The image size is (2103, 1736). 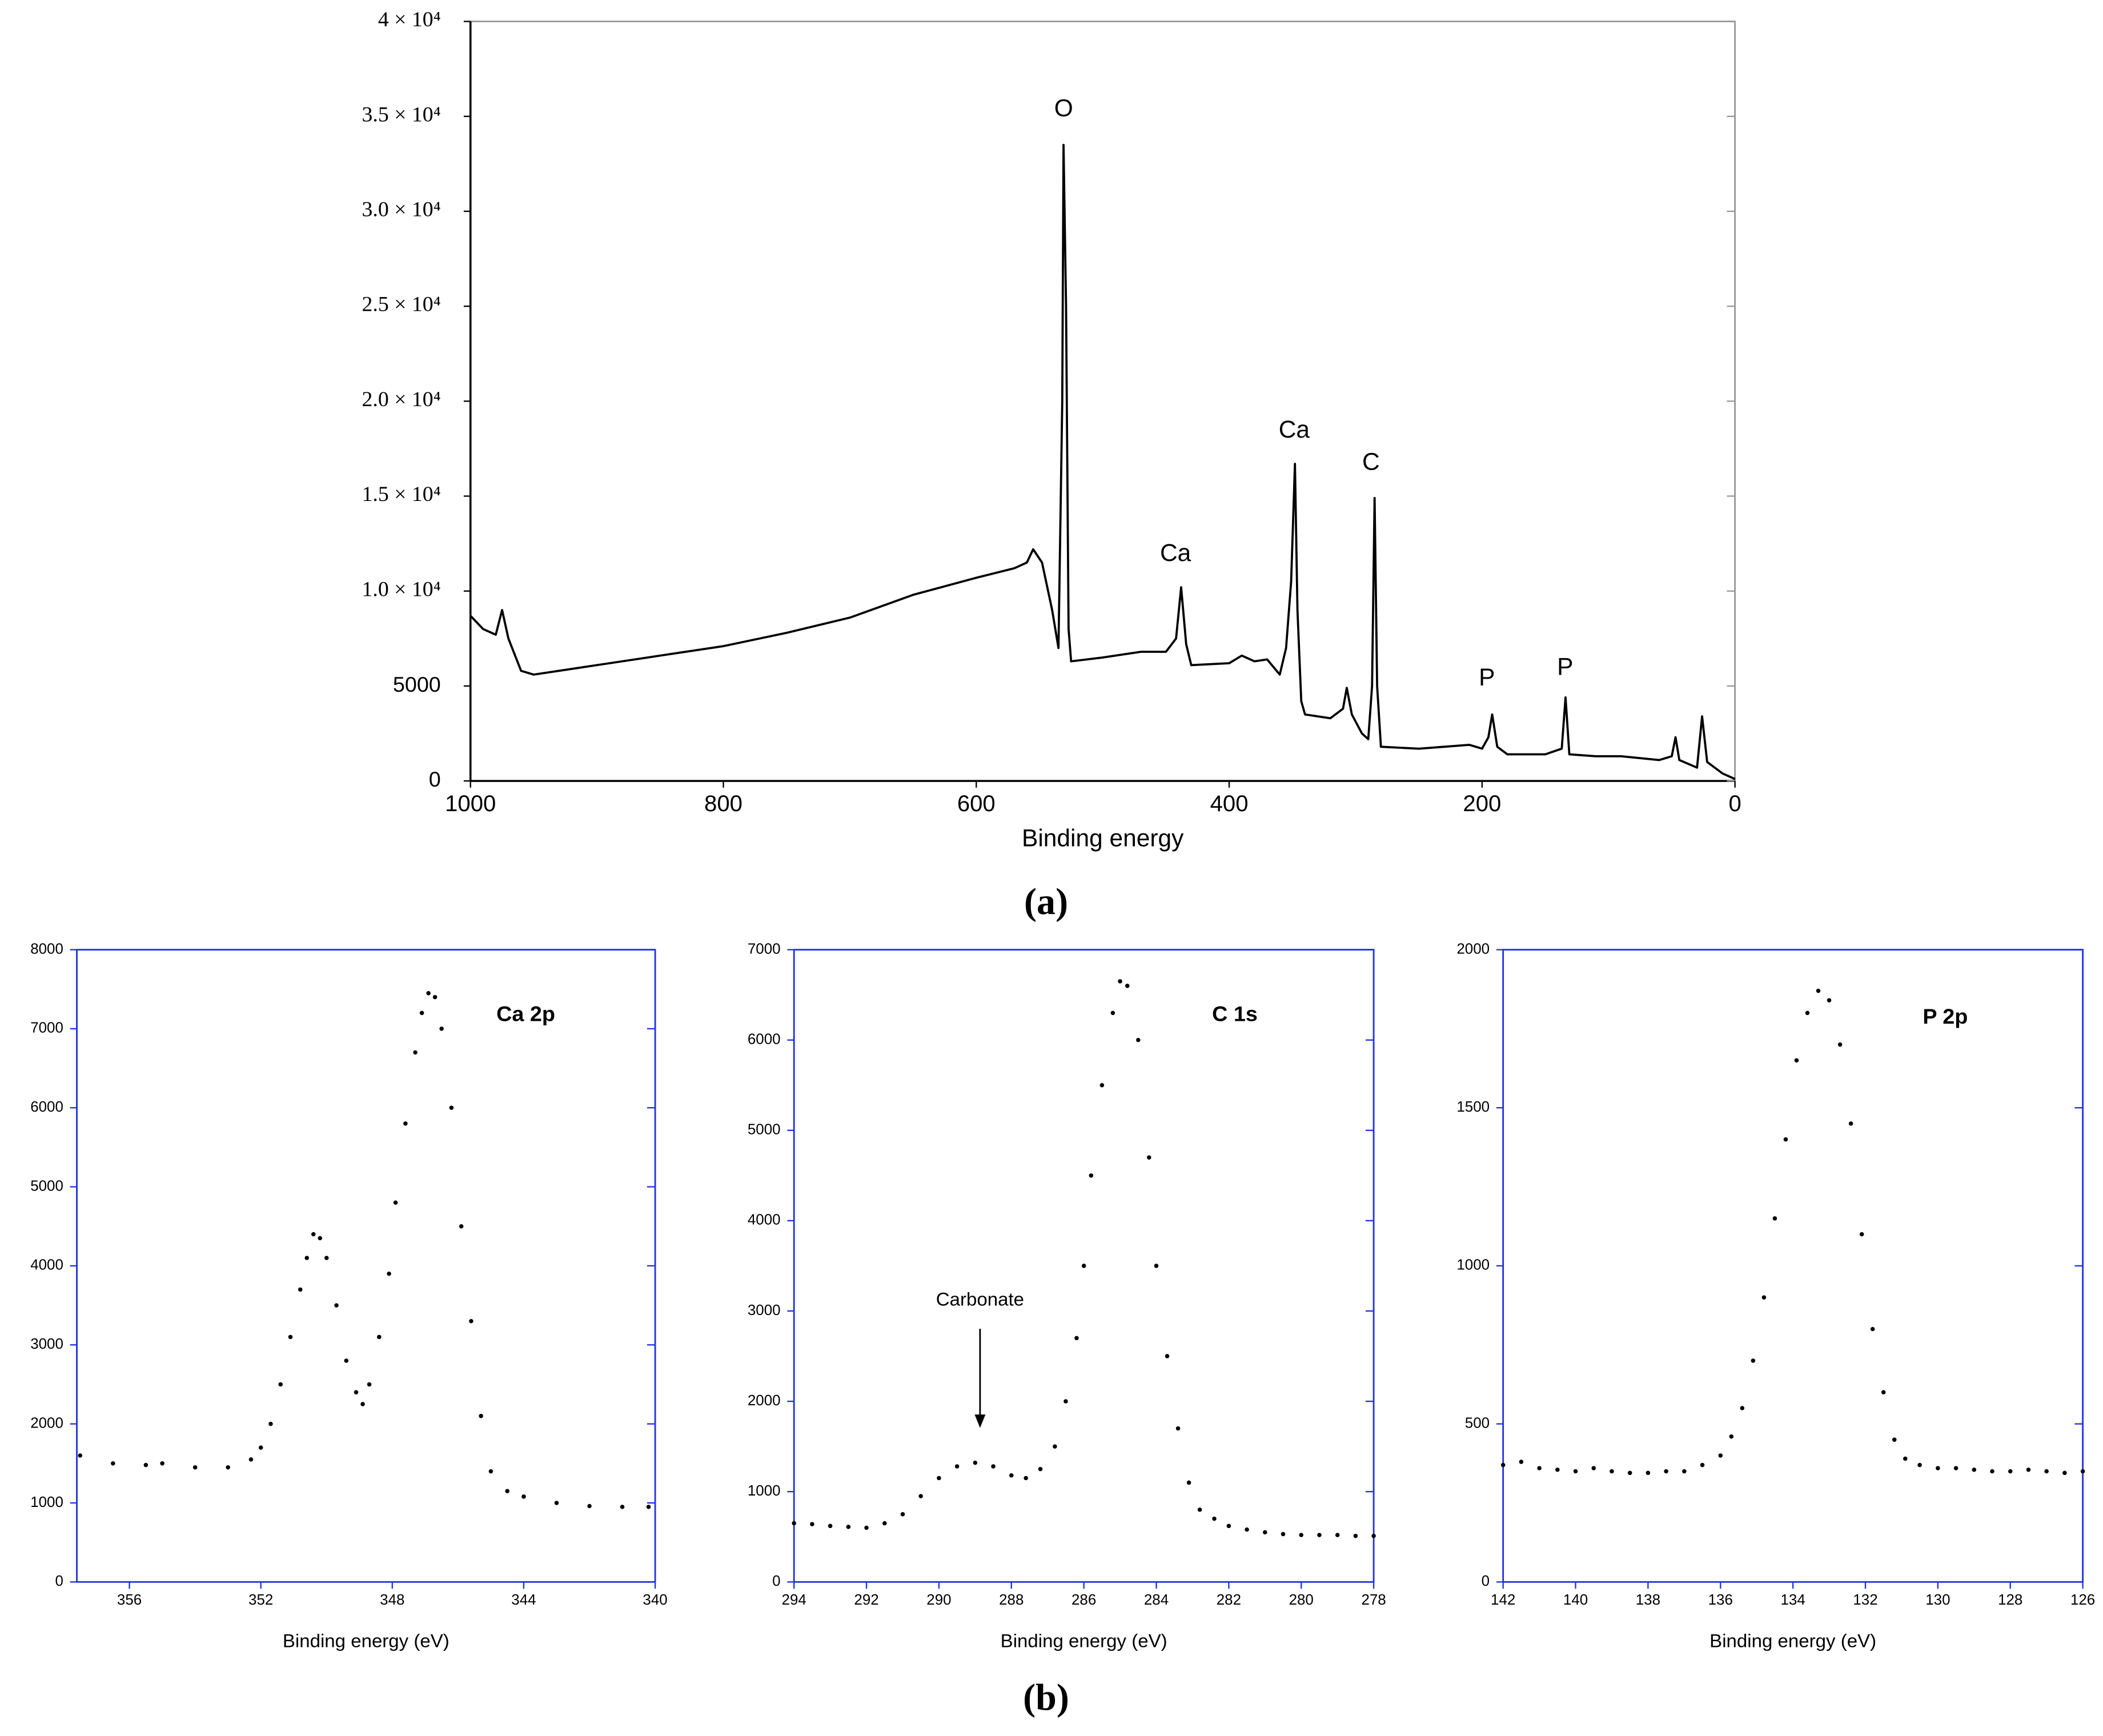 What do you see at coordinates (2010, 1600) in the screenshot?
I see `x-tick-label: 128` at bounding box center [2010, 1600].